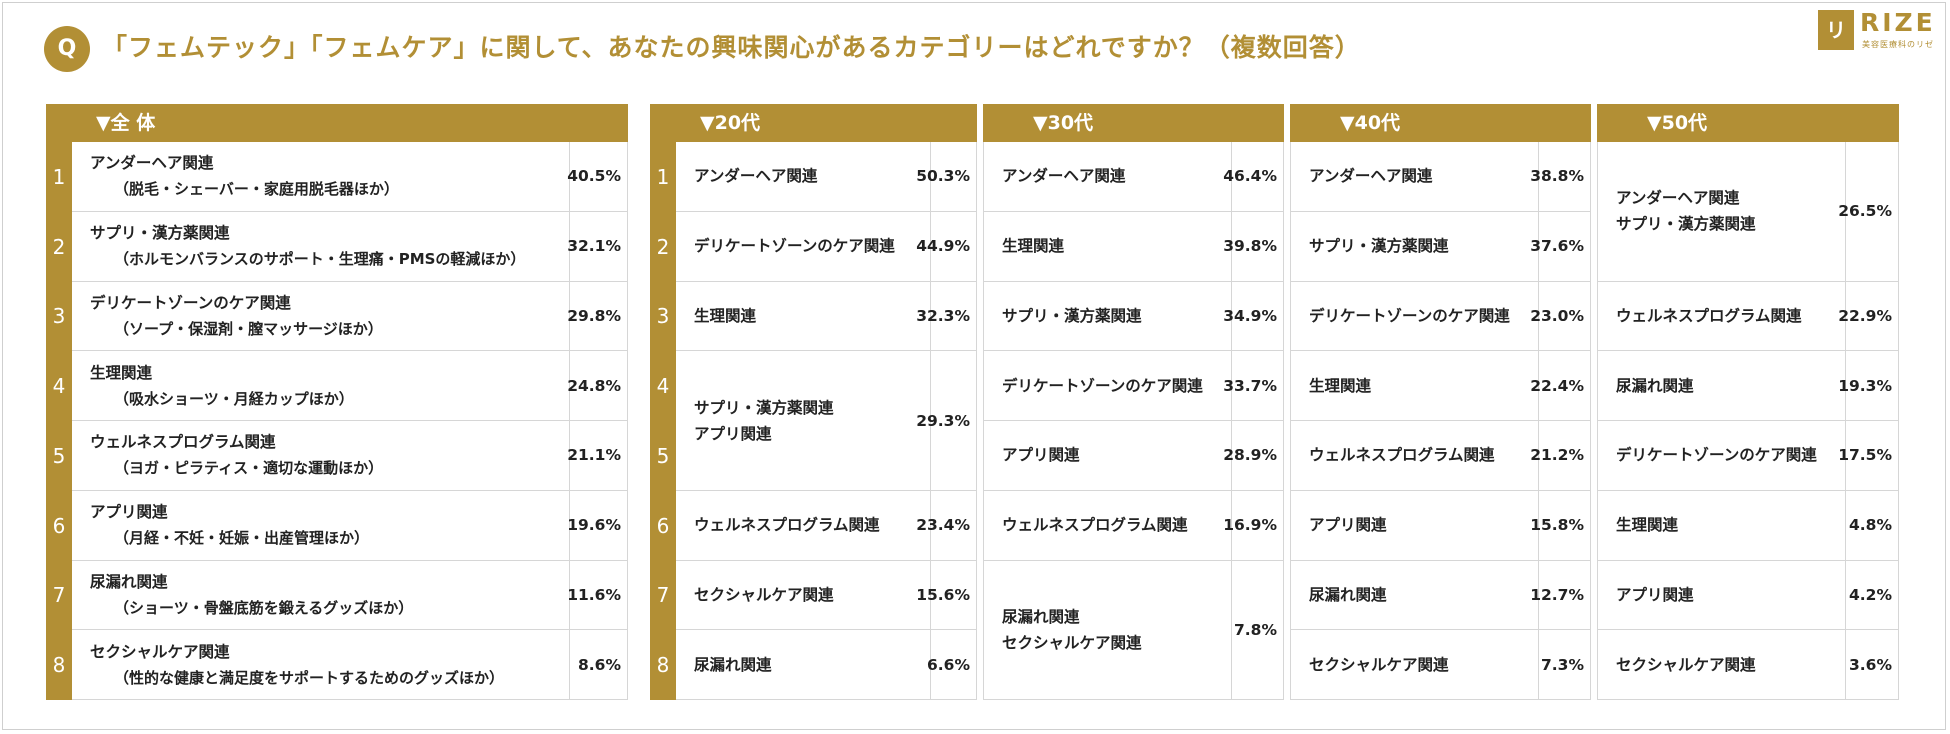 The height and width of the screenshot is (734, 1950). Describe the element at coordinates (597, 316) in the screenshot. I see `percent-value: 29.8%` at that location.